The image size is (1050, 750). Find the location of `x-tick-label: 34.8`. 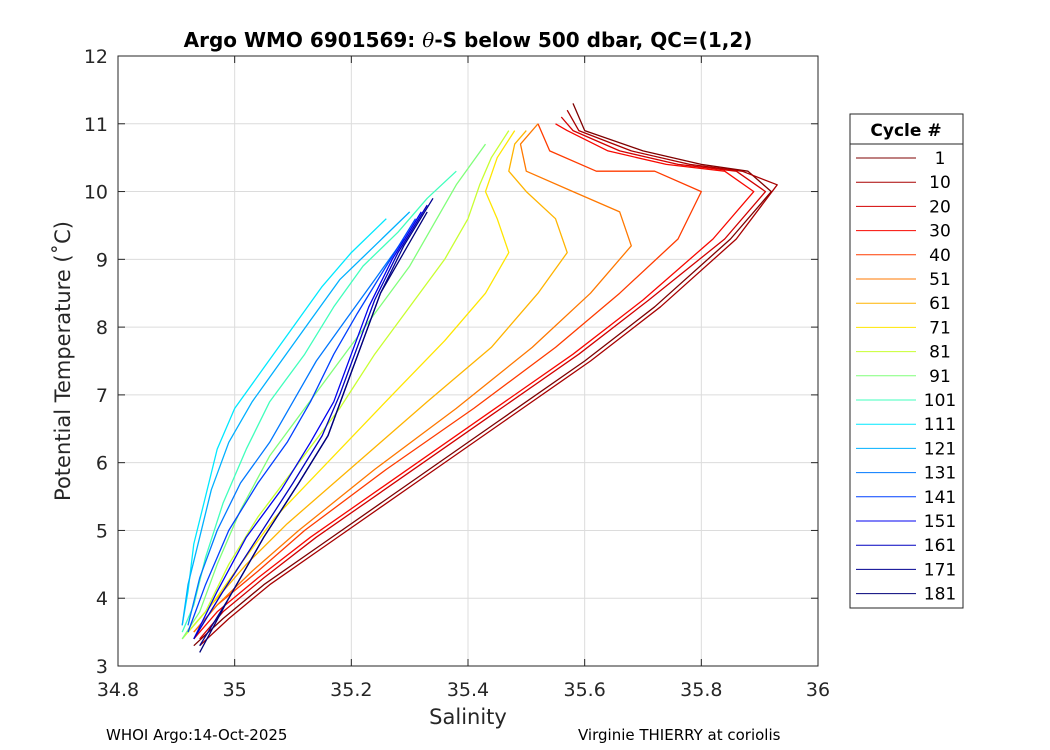

x-tick-label: 34.8 is located at coordinates (118, 690).